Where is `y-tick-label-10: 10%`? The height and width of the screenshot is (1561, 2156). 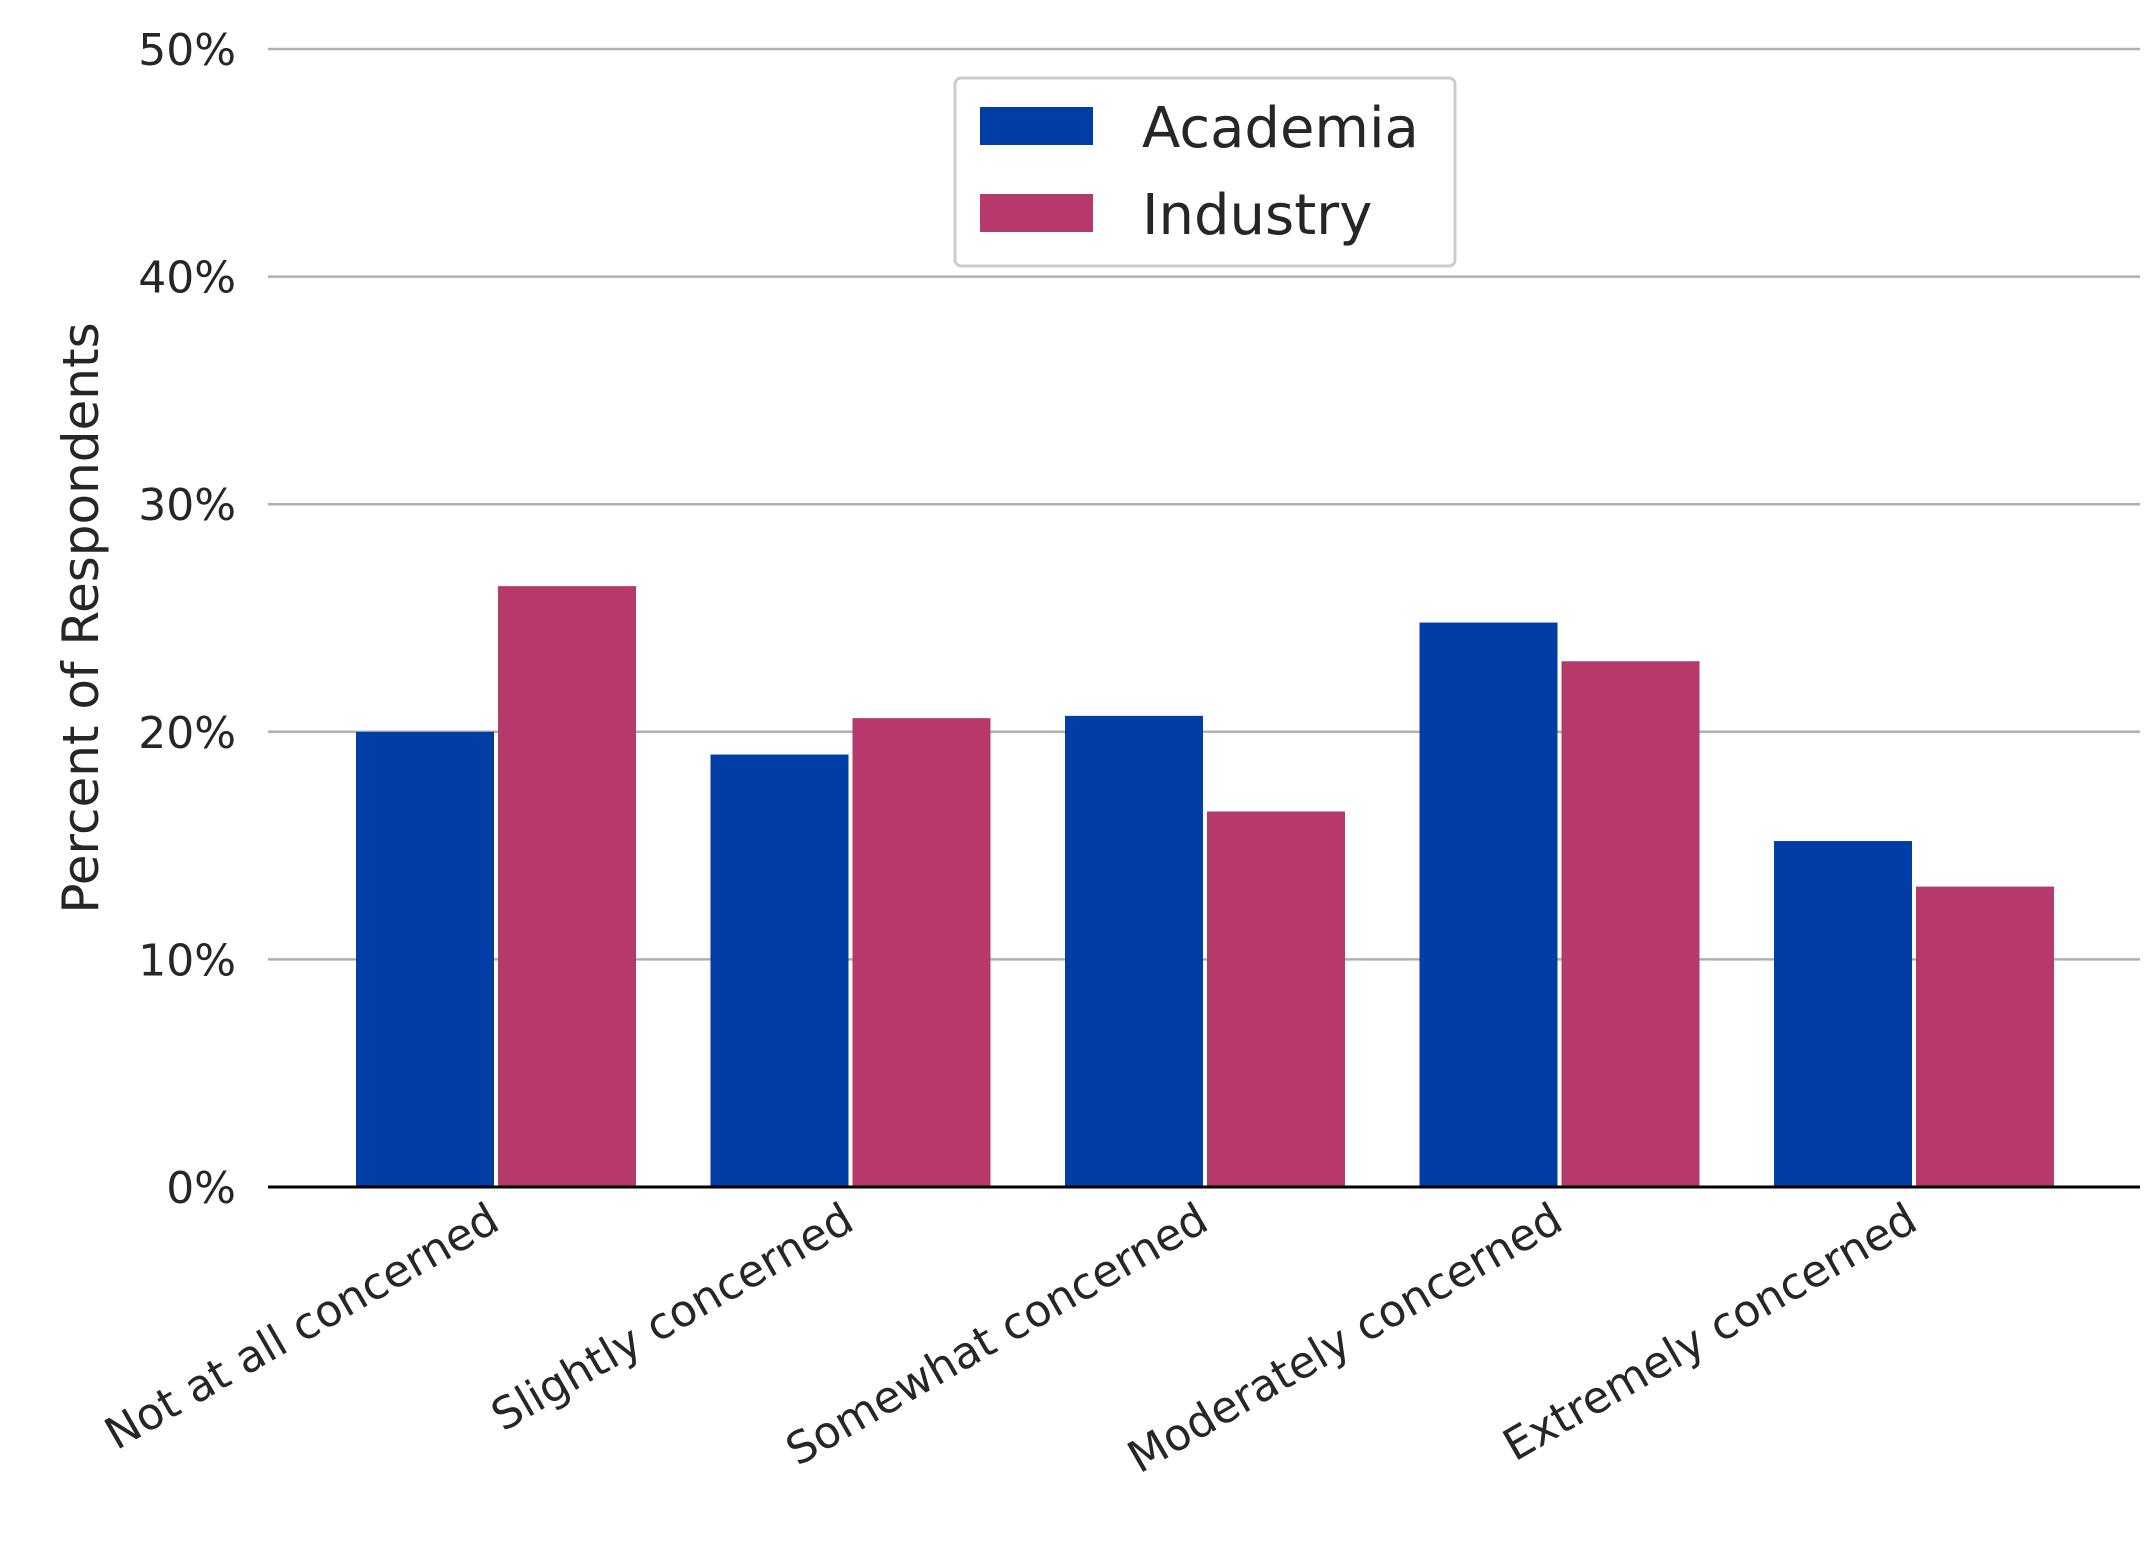
y-tick-label-10: 10% is located at coordinates (187, 960).